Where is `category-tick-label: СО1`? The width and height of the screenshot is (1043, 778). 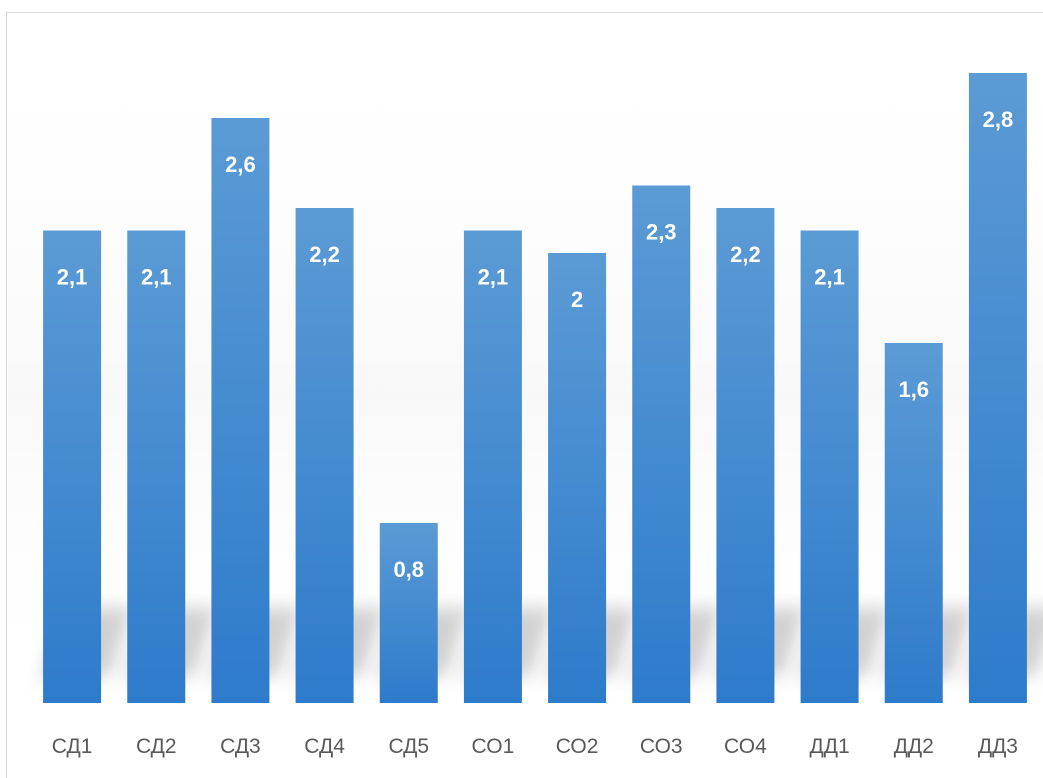
category-tick-label: СО1 is located at coordinates (493, 746).